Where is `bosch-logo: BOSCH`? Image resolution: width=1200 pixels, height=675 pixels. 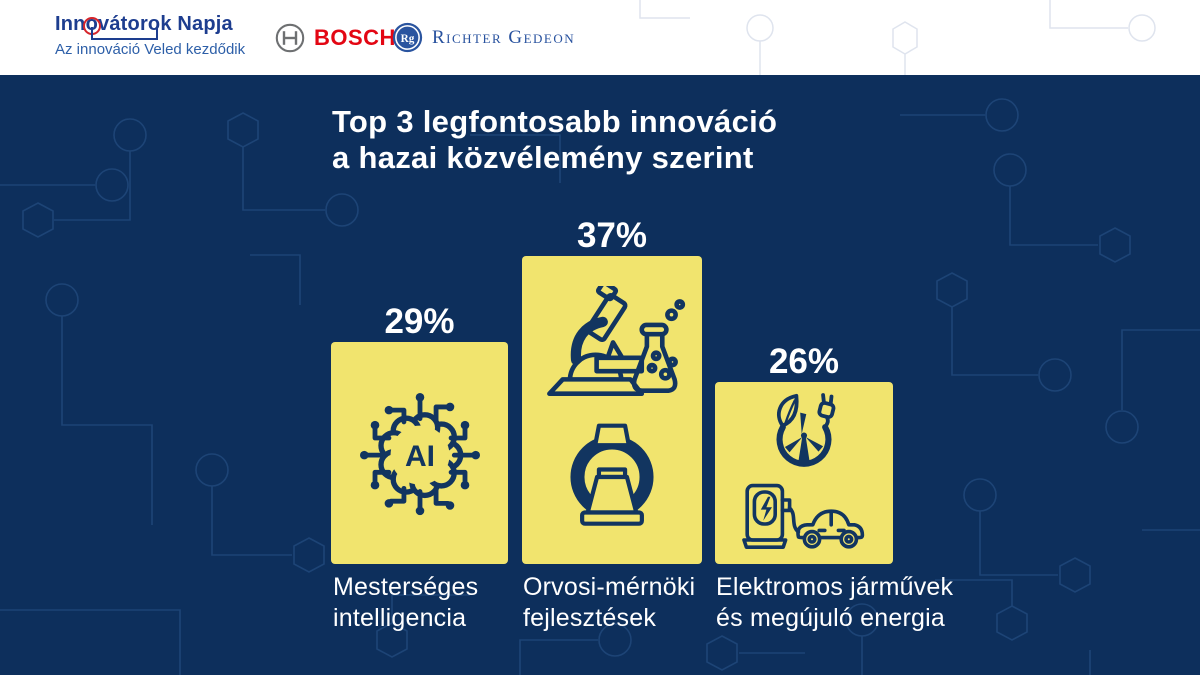 bosch-logo: BOSCH is located at coordinates (335, 38).